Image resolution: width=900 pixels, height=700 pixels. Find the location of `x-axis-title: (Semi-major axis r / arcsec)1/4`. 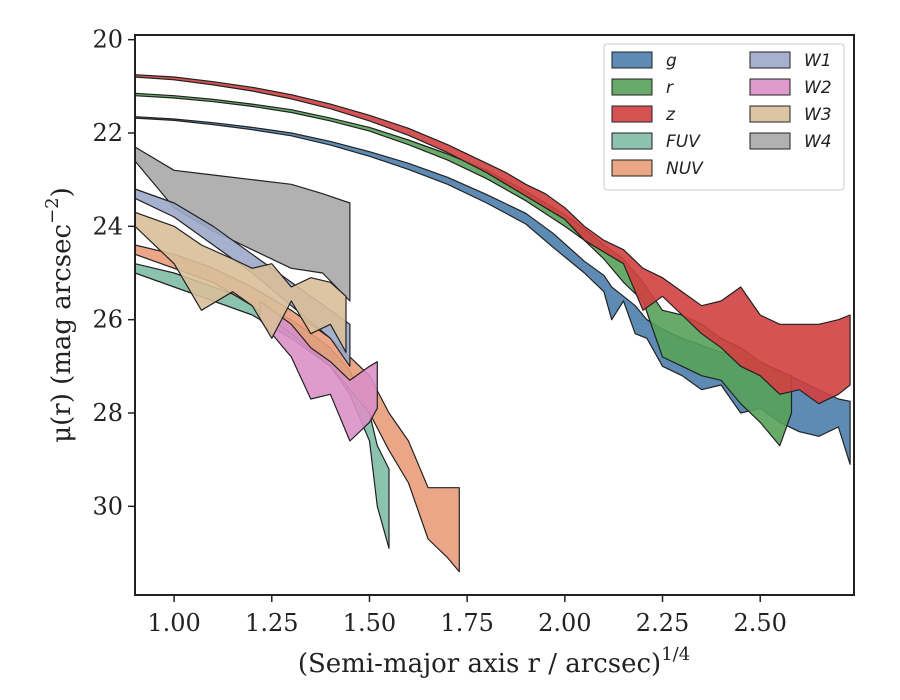

x-axis-title: (Semi-major axis r / arcsec)1/4 is located at coordinates (494, 661).